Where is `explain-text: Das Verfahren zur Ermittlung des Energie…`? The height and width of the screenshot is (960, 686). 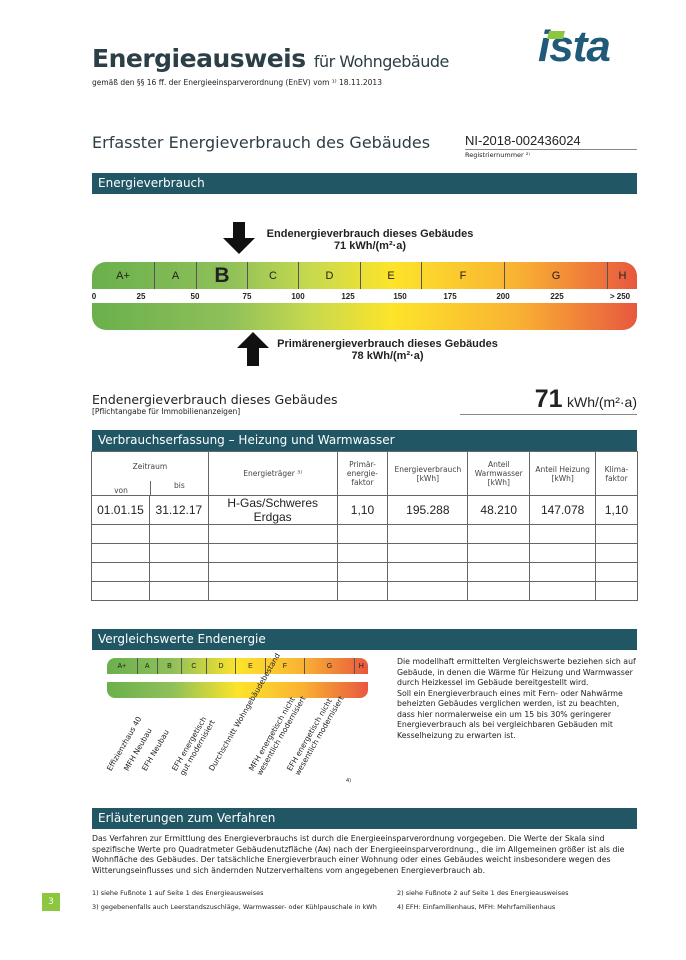
explain-text: Das Verfahren zur Ermittlung des Energie… is located at coordinates (358, 854).